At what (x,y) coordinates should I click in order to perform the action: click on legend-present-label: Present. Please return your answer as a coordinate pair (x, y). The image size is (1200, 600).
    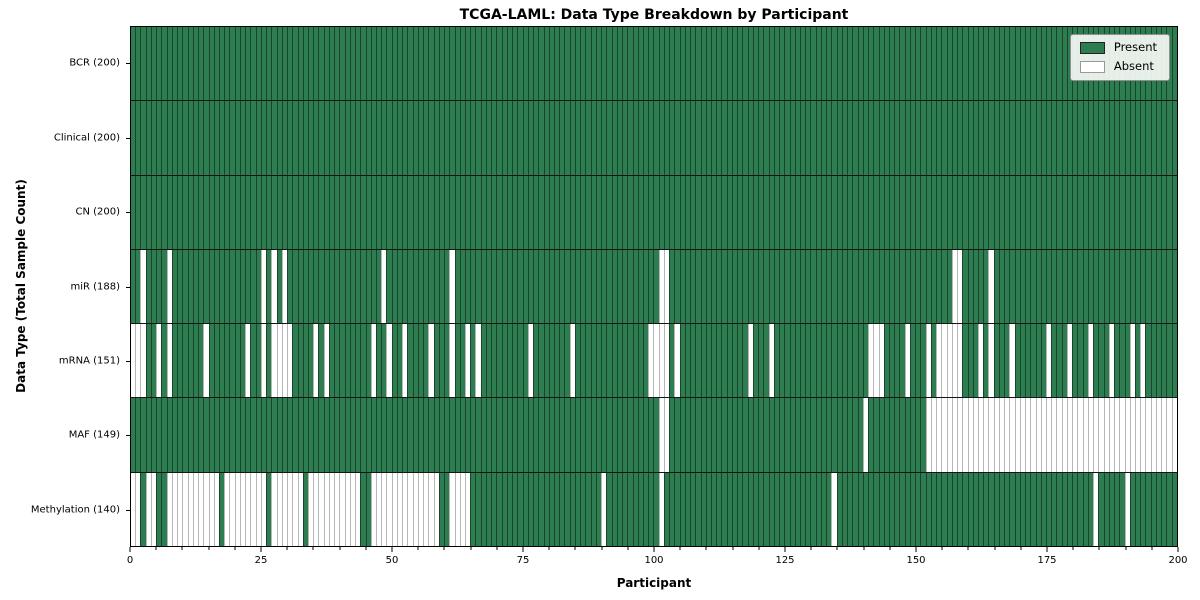
    Looking at the image, I should click on (1135, 47).